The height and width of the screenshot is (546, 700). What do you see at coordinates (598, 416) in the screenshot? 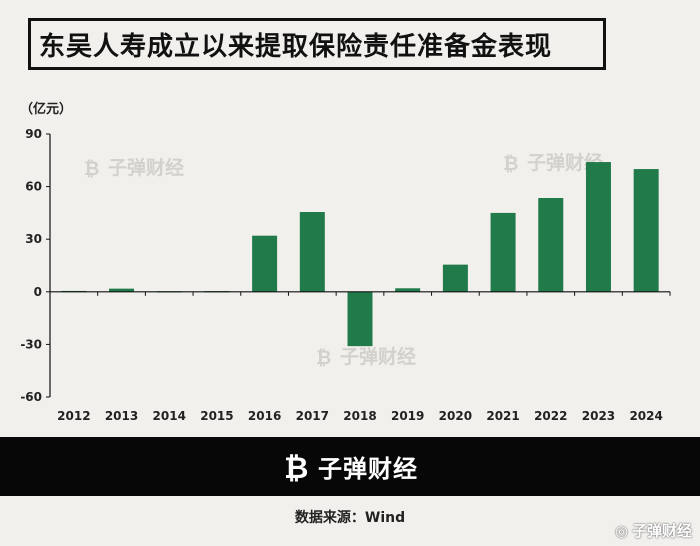
I see `x-tick-label: 2023` at bounding box center [598, 416].